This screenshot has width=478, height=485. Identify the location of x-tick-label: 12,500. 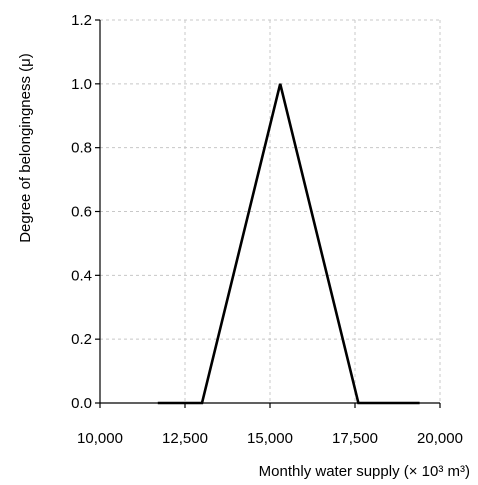
(185, 438).